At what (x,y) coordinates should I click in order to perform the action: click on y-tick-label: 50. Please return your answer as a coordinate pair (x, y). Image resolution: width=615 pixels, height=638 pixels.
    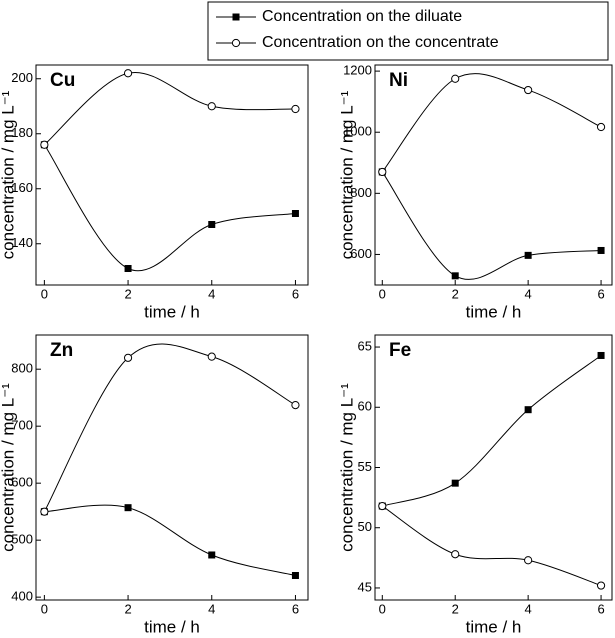
    Looking at the image, I should click on (365, 526).